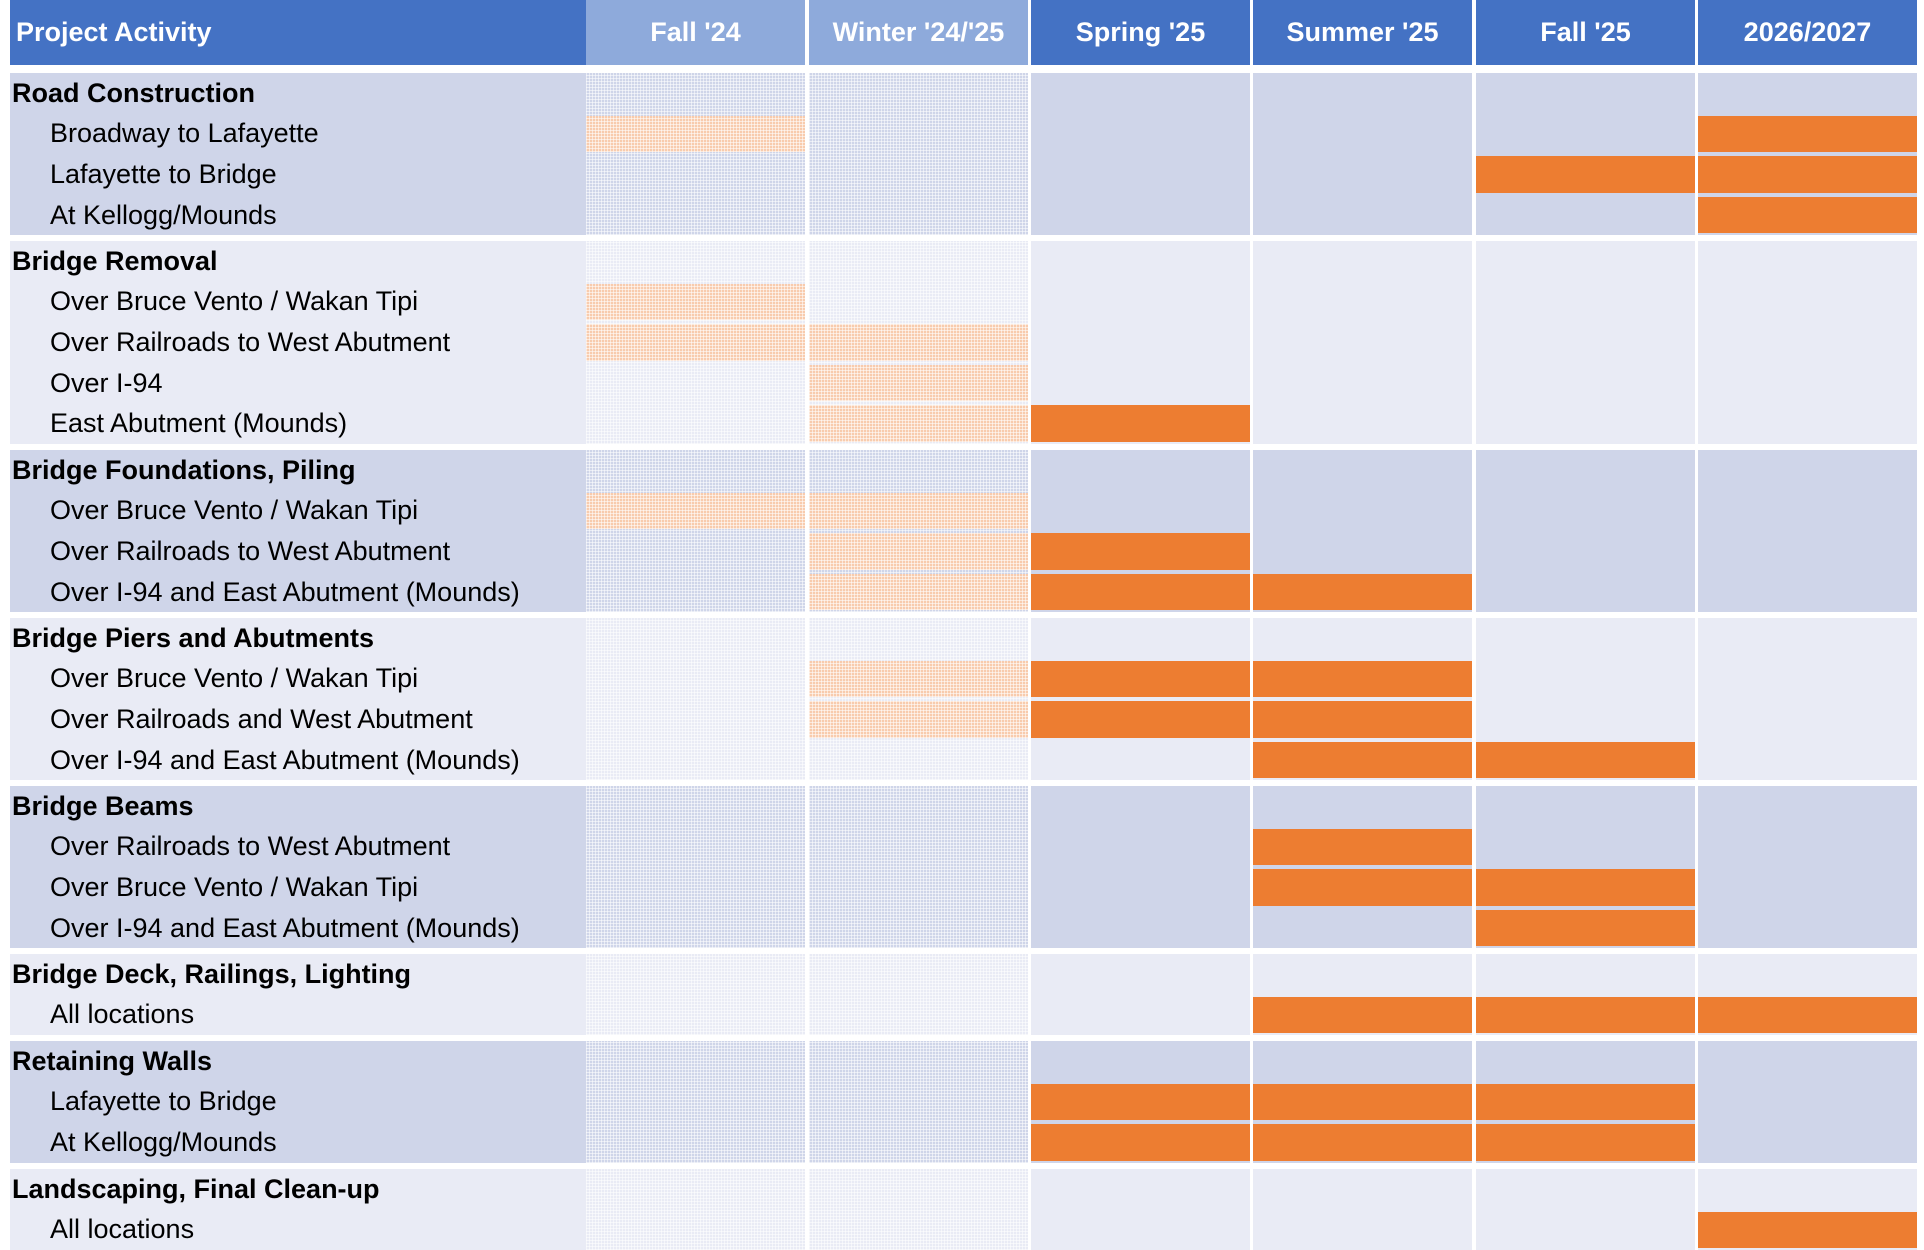 The width and height of the screenshot is (1924, 1250). What do you see at coordinates (695, 32) in the screenshot?
I see `header-period: Fall '24` at bounding box center [695, 32].